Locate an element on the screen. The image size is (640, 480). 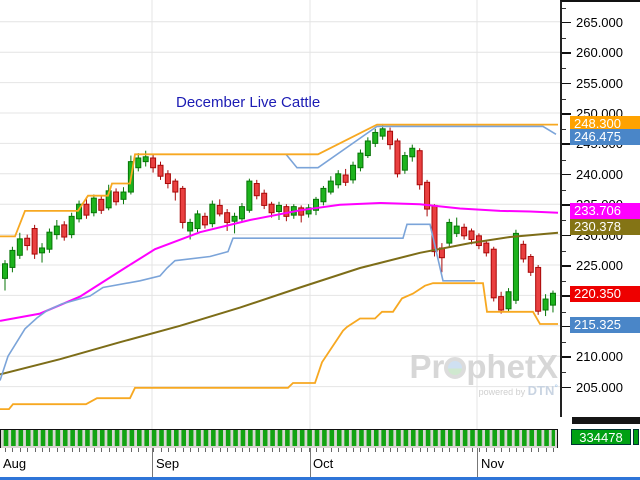
time-axis-ruler: Aug Sep Oct Nov is located at coordinates (279, 462).